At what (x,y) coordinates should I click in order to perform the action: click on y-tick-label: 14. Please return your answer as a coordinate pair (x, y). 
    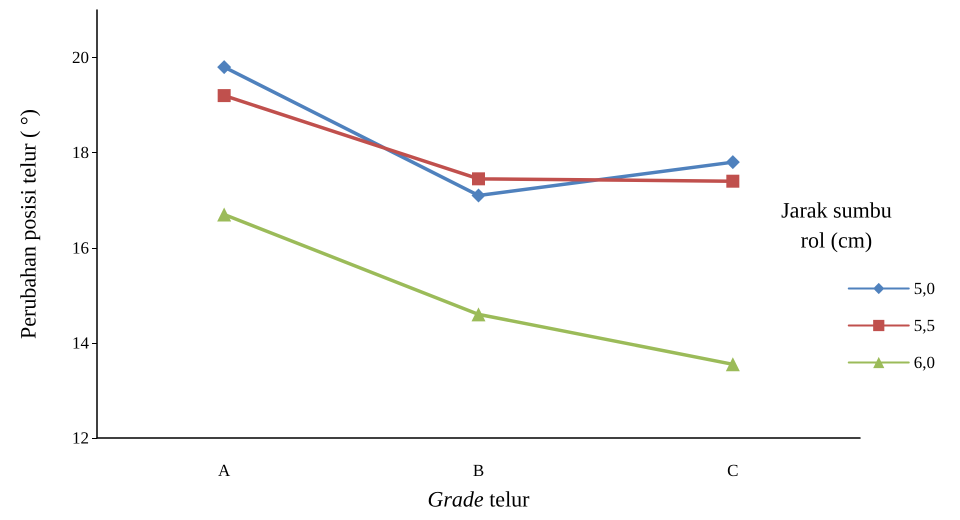
    Looking at the image, I should click on (81, 342).